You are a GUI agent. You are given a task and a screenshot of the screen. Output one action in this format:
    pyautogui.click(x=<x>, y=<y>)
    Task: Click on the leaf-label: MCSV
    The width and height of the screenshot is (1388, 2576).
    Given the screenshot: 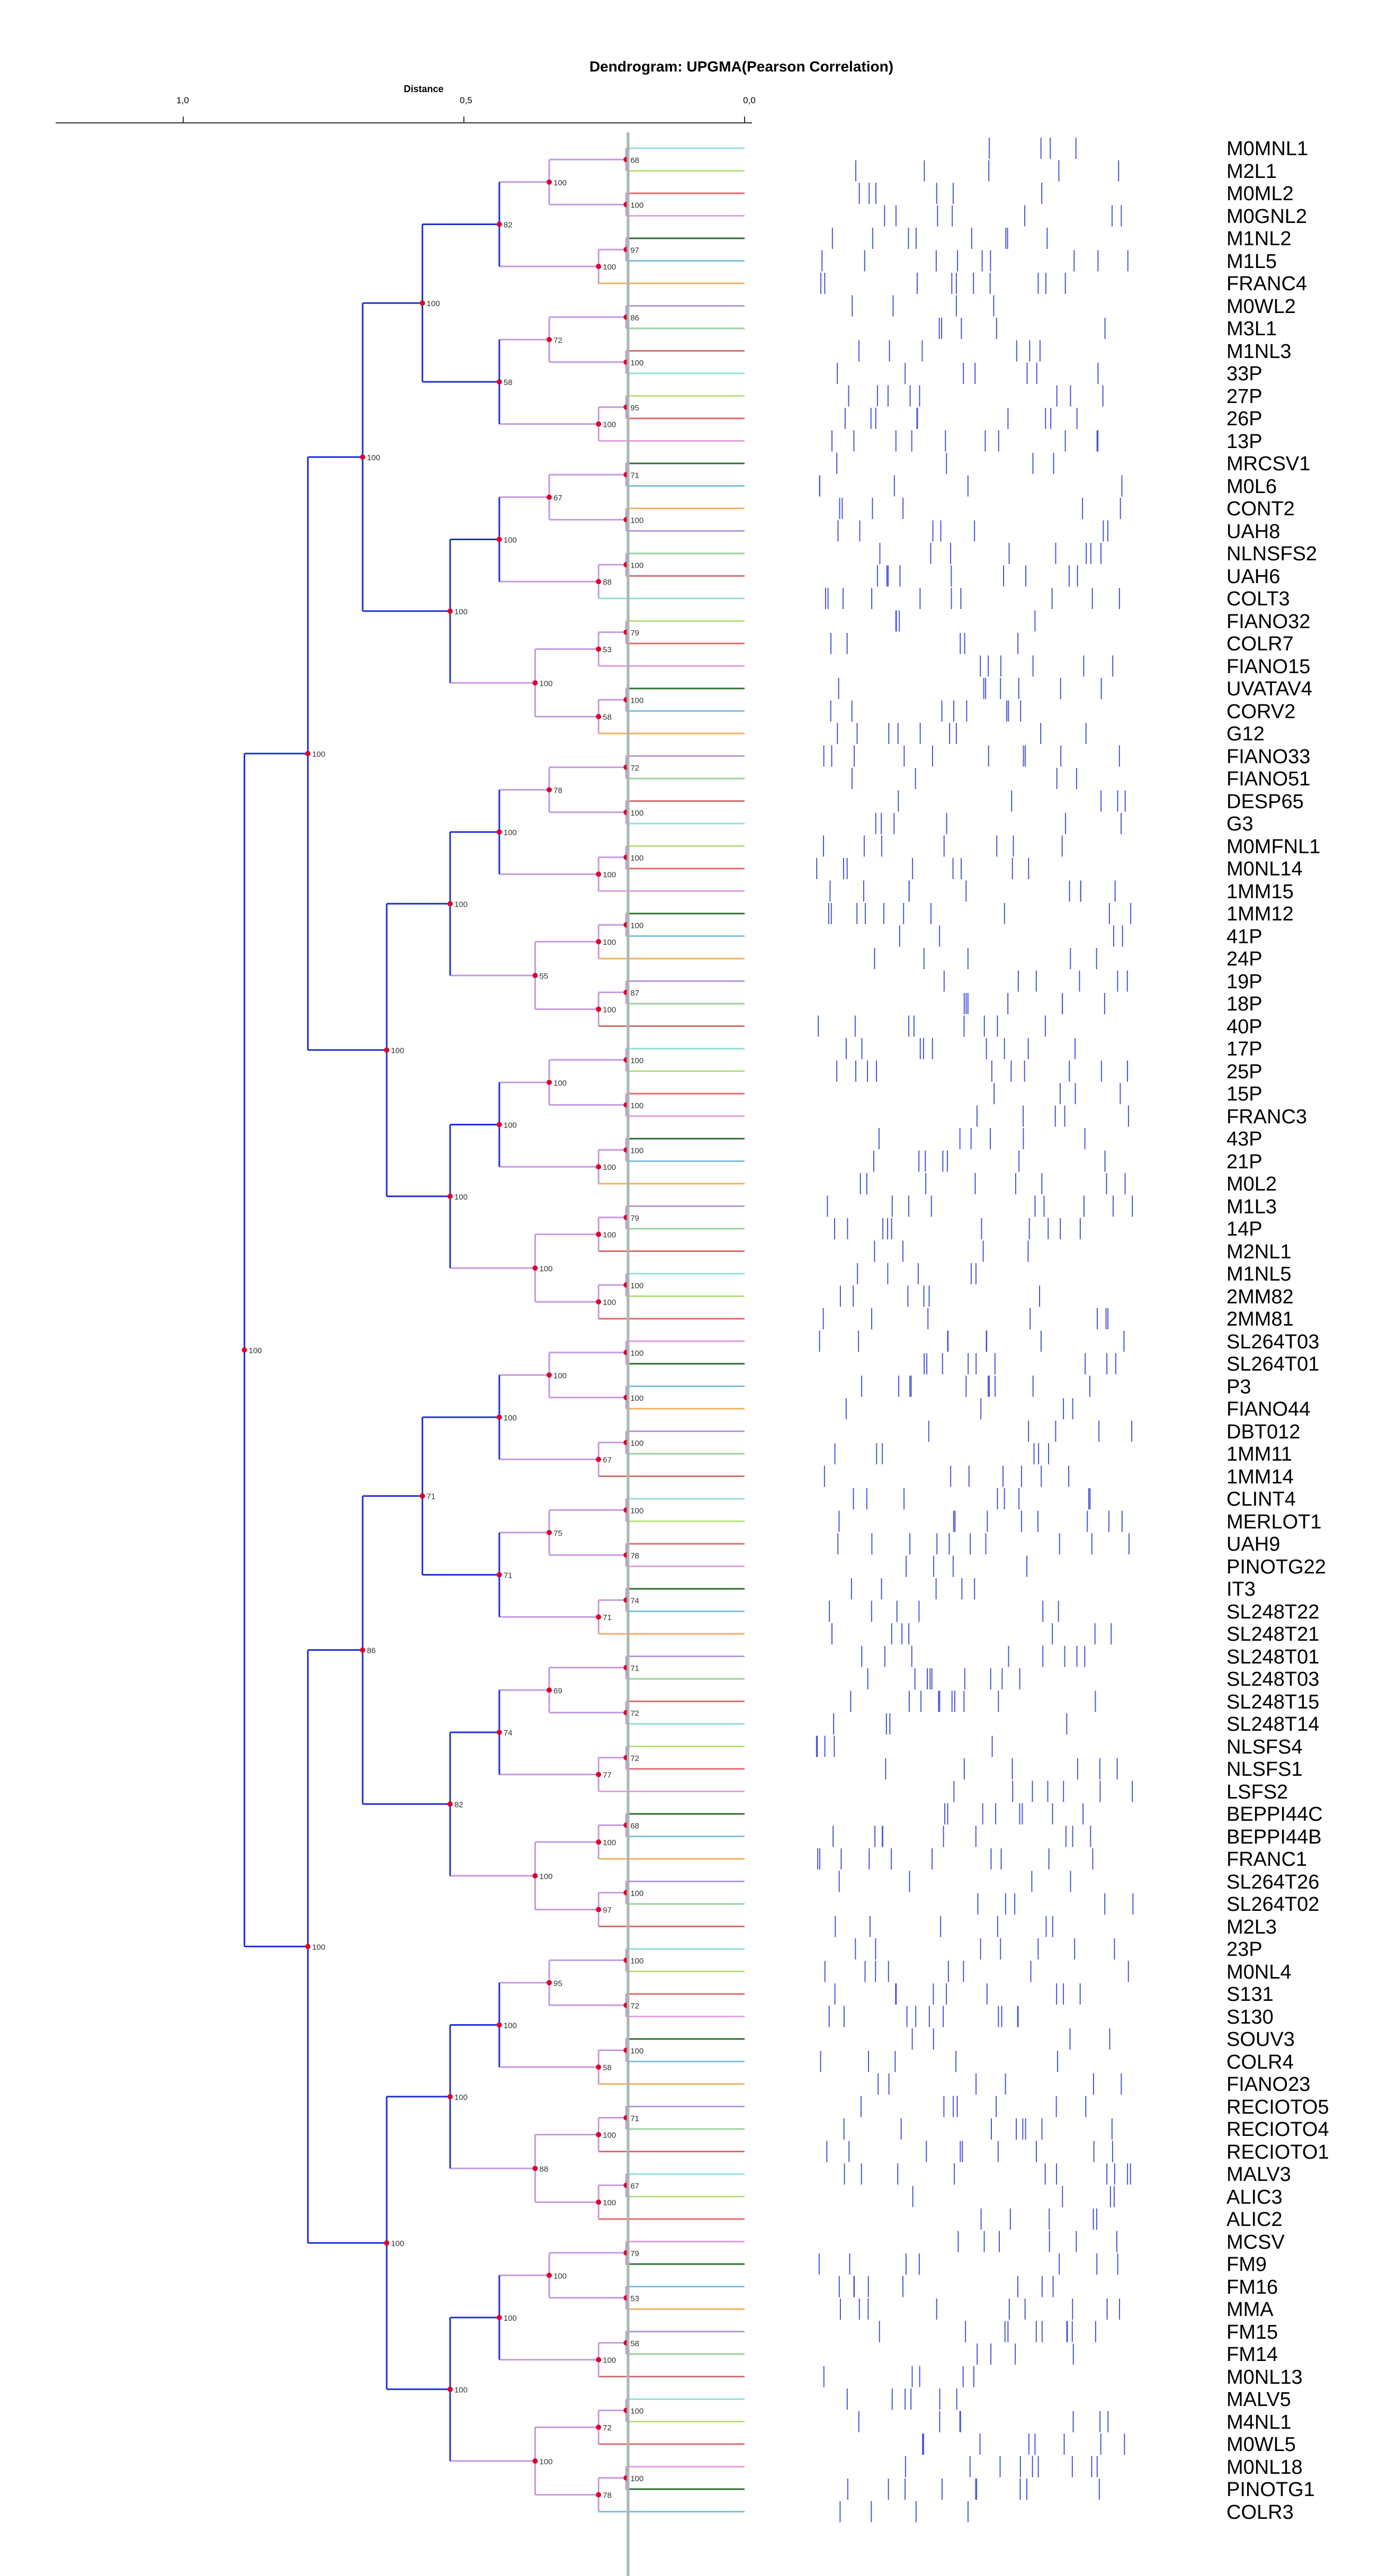 What is the action you would take?
    pyautogui.click(x=1255, y=2242)
    